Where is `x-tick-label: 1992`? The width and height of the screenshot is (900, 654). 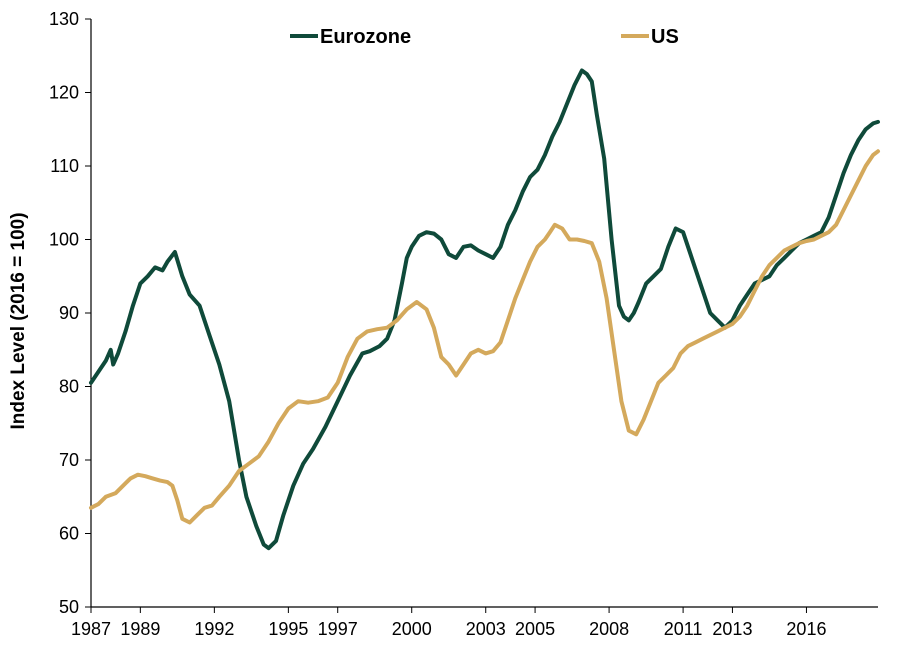
x-tick-label: 1992 is located at coordinates (214, 629).